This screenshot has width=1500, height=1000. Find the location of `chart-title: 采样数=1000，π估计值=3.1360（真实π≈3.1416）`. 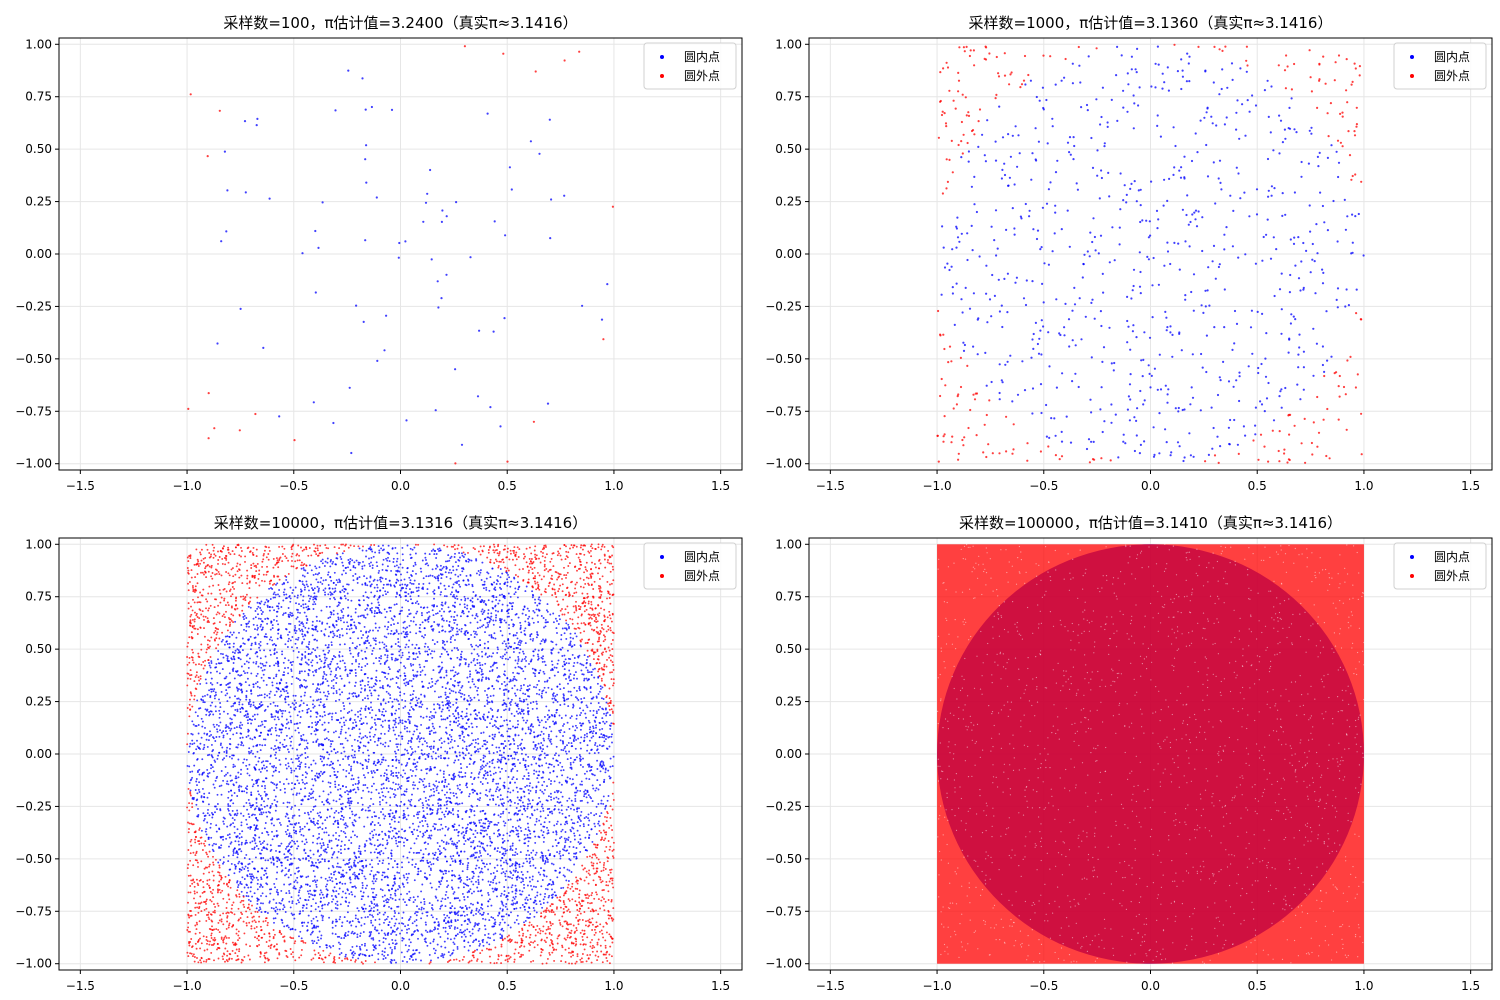

chart-title: 采样数=1000，π估计值=3.1360（真实π≈3.1416） is located at coordinates (1151, 23).